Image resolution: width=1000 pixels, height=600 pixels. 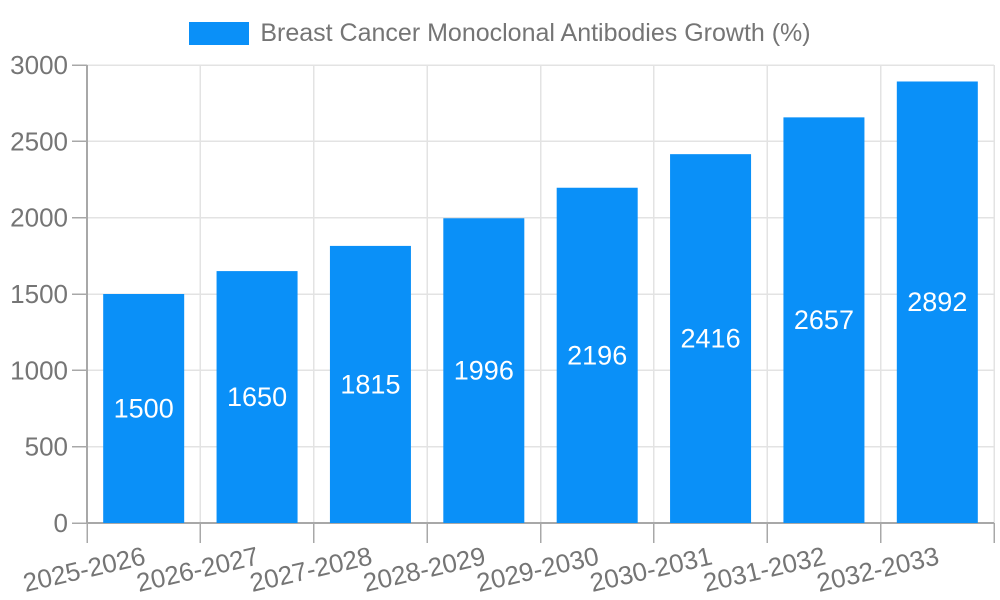 What do you see at coordinates (39, 370) in the screenshot?
I see `y-axis-tick-label: 1000` at bounding box center [39, 370].